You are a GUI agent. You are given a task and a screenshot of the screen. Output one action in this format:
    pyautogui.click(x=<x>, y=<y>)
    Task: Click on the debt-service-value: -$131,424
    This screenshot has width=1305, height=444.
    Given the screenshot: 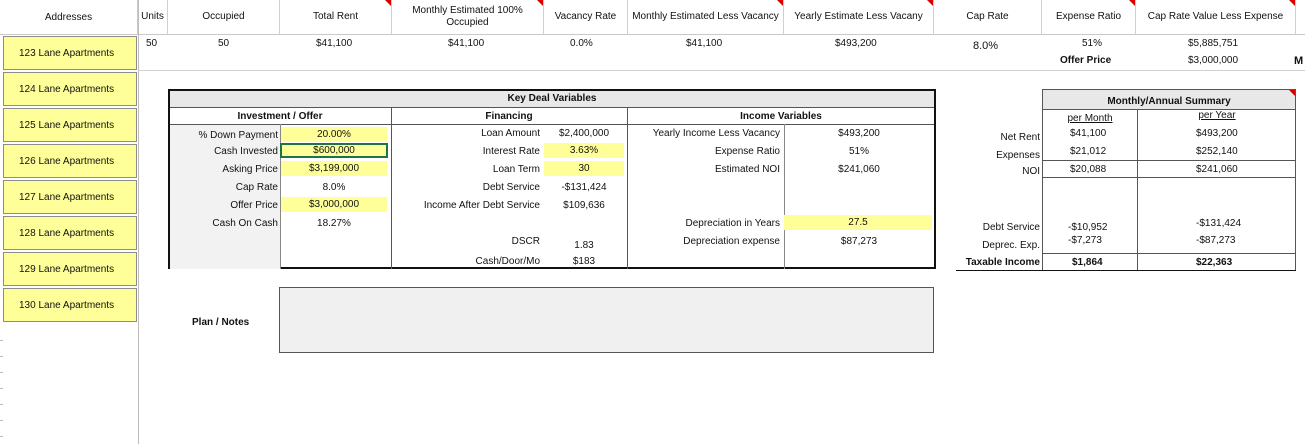 What is the action you would take?
    pyautogui.click(x=584, y=187)
    